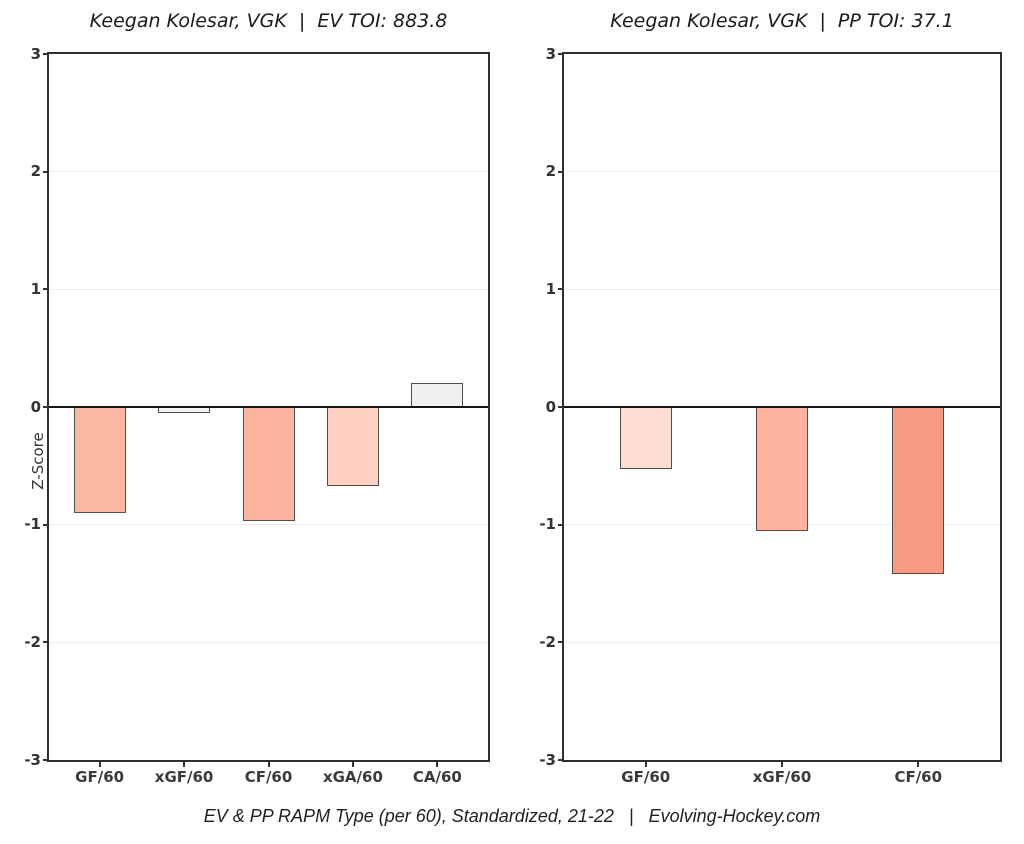 The width and height of the screenshot is (1024, 844). What do you see at coordinates (38, 461) in the screenshot?
I see `y-axis-title: Z-Score` at bounding box center [38, 461].